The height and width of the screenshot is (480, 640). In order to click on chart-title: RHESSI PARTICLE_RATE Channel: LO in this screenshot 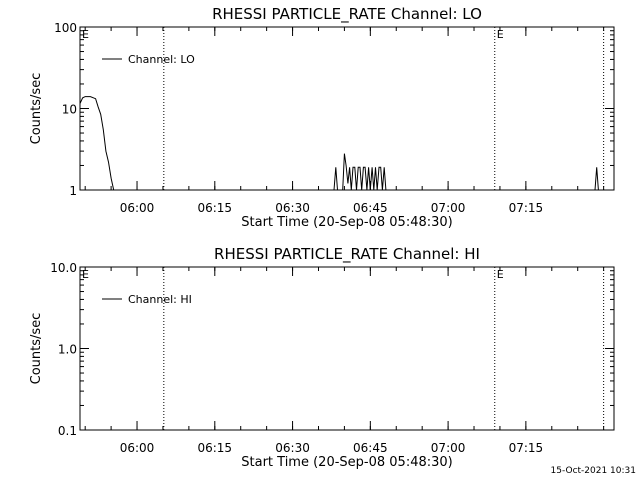, I will do `click(347, 14)`.